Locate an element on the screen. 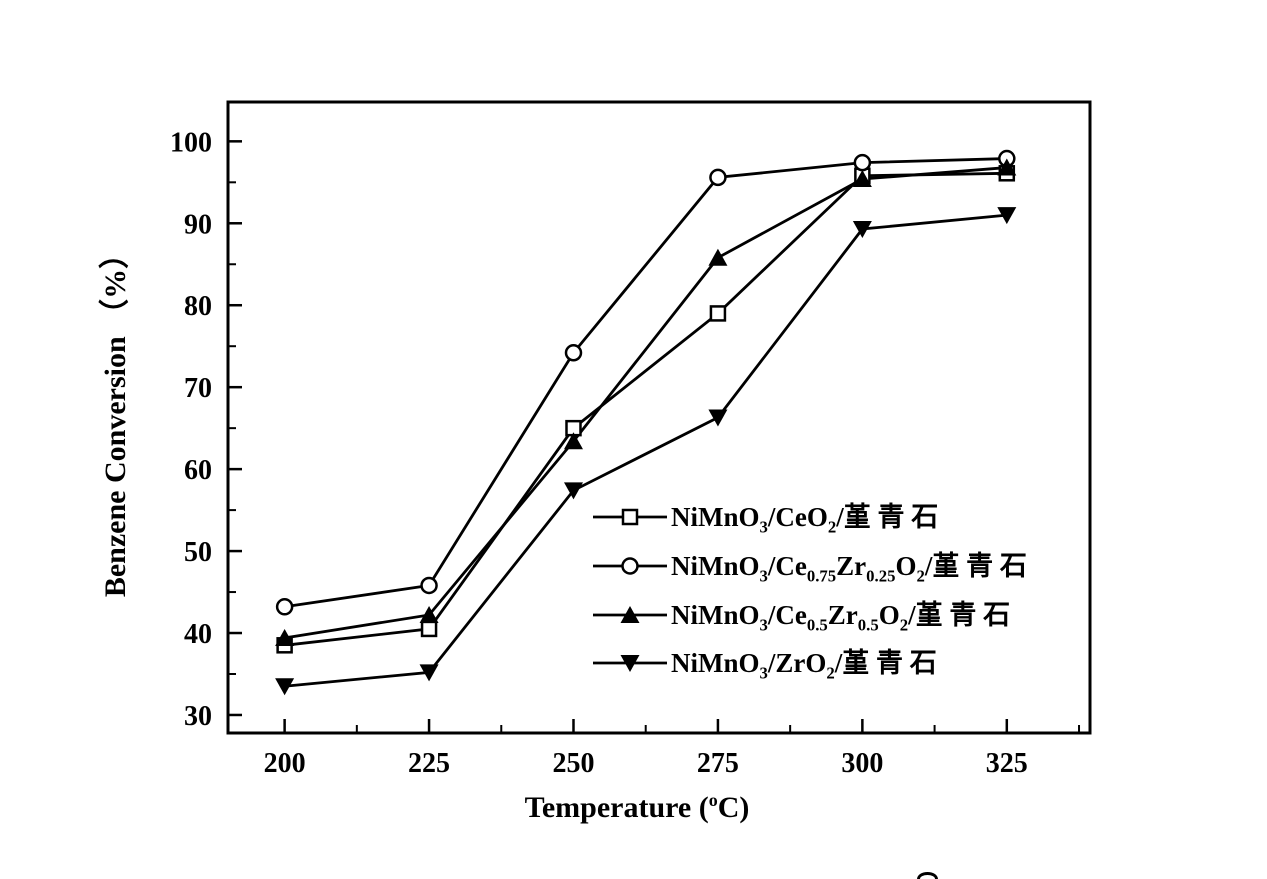  superscript: o is located at coordinates (713, 800).